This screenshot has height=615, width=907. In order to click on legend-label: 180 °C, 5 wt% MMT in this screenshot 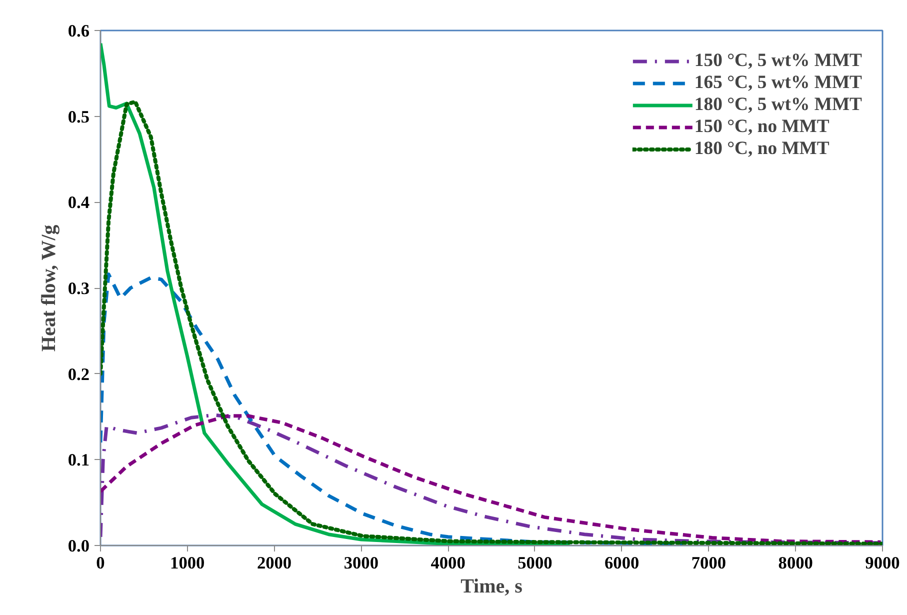, I will do `click(778, 105)`.